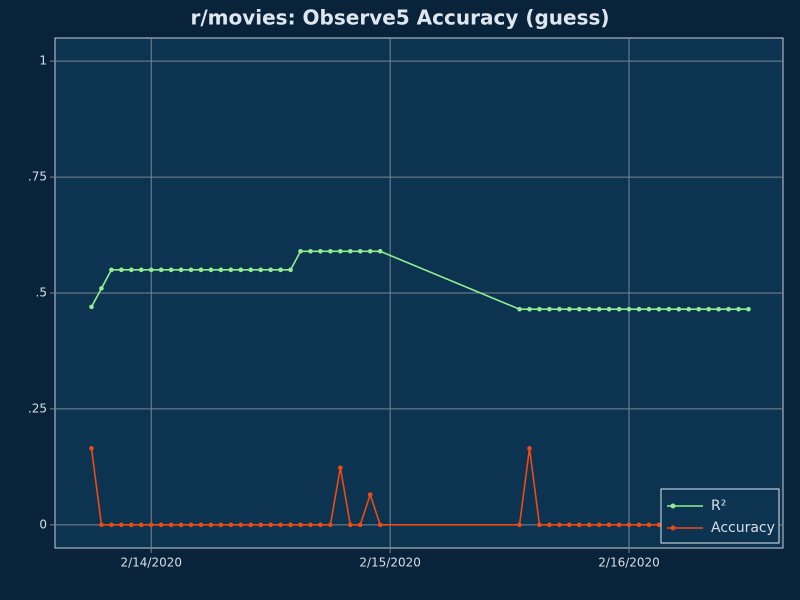 The height and width of the screenshot is (600, 800). Describe the element at coordinates (41, 293) in the screenshot. I see `y-tick-label: .5` at that location.